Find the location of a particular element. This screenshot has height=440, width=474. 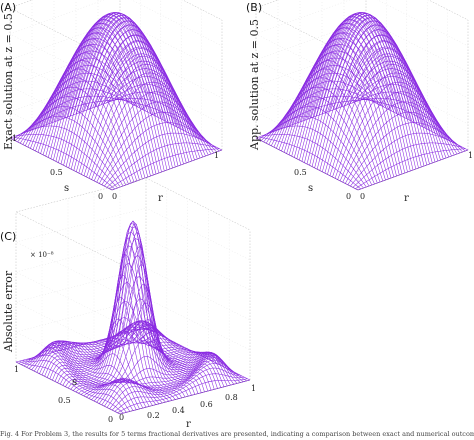

panel-c-label: (C) is located at coordinates (8, 236).